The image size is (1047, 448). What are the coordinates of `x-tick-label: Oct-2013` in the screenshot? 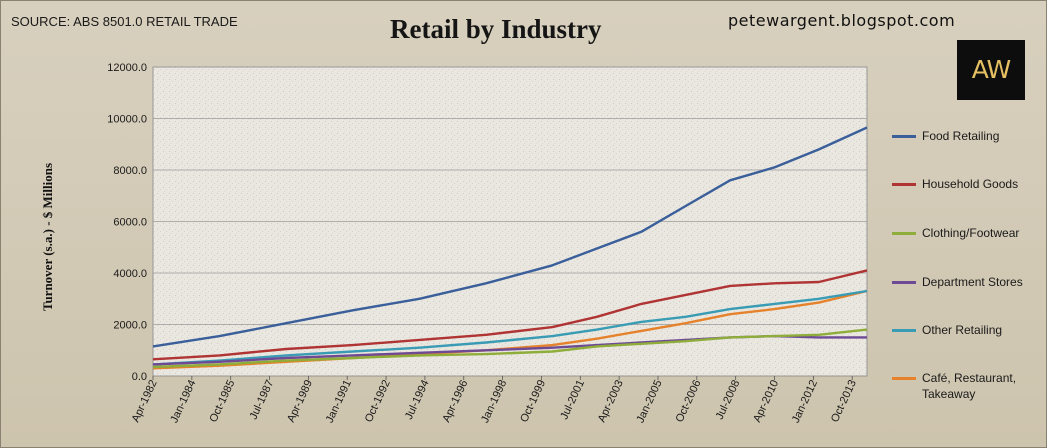 It's located at (844, 401).